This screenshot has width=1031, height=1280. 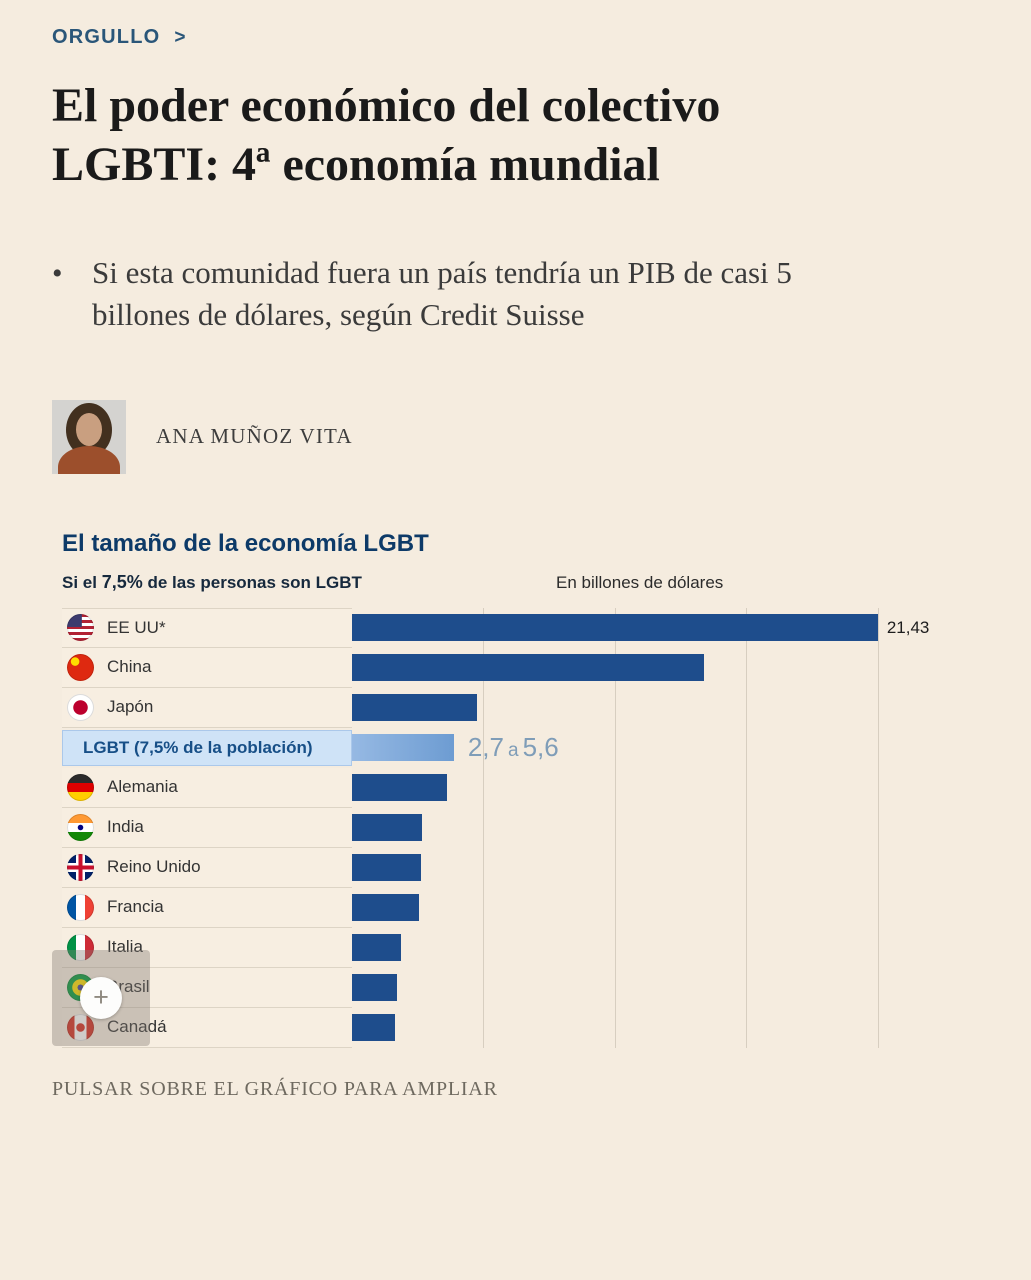 I want to click on kicker-label: ORGULLO, so click(x=106, y=37).